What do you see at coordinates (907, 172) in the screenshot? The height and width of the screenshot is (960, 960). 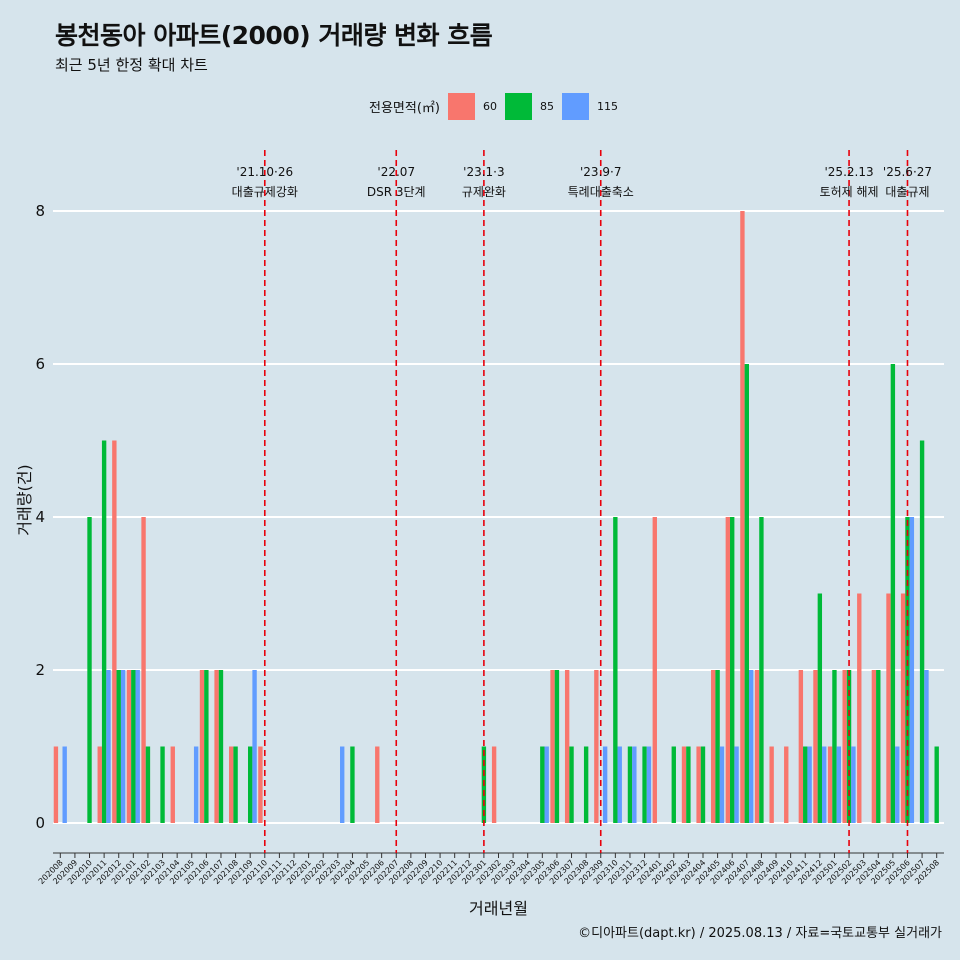 I see `event-date-5: '25.6·27` at bounding box center [907, 172].